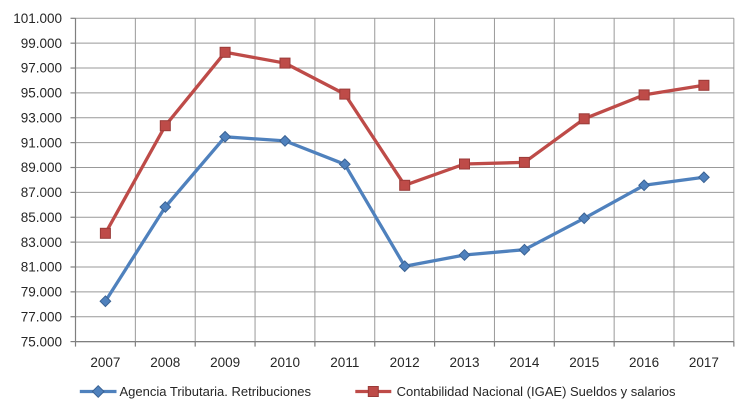 Image resolution: width=744 pixels, height=414 pixels. Describe the element at coordinates (405, 362) in the screenshot. I see `svg-text: 2012` at that location.